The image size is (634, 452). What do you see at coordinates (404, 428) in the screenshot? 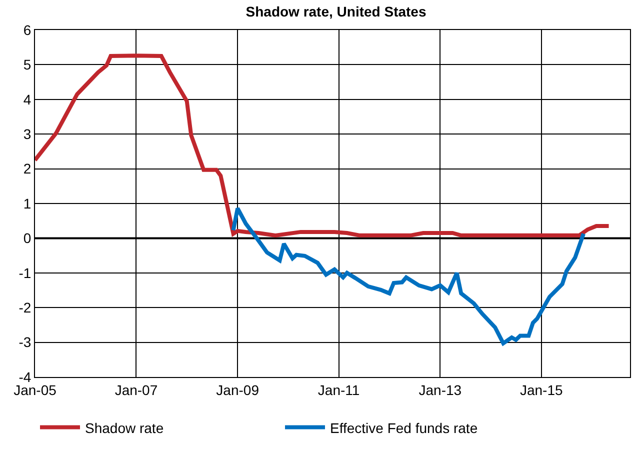
I see `legend-label: Effective Fed funds rate` at bounding box center [404, 428].